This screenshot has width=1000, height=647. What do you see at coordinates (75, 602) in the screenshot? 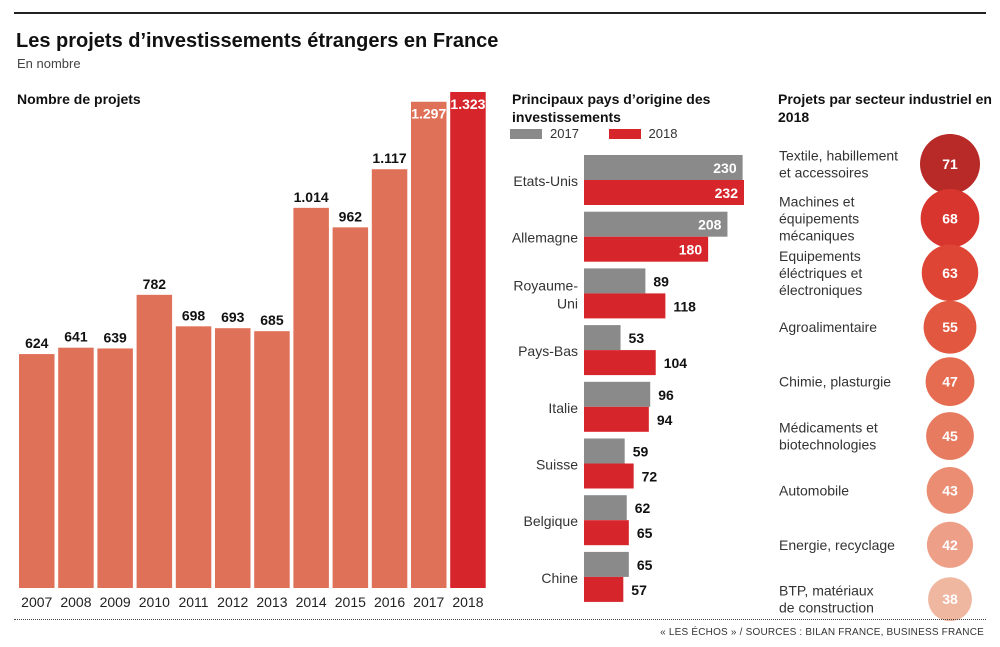
I see `year-axis-label-2008: 2008` at bounding box center [75, 602].